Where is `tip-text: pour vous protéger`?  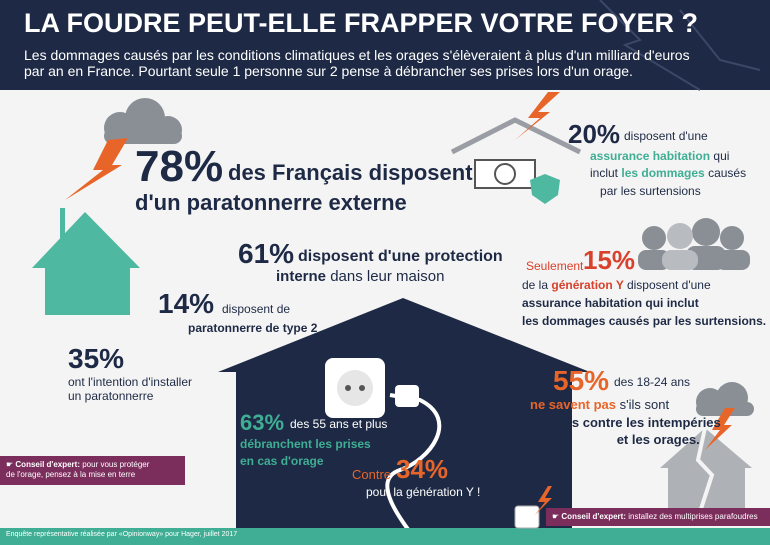 tip-text: pour vous protéger is located at coordinates (116, 464).